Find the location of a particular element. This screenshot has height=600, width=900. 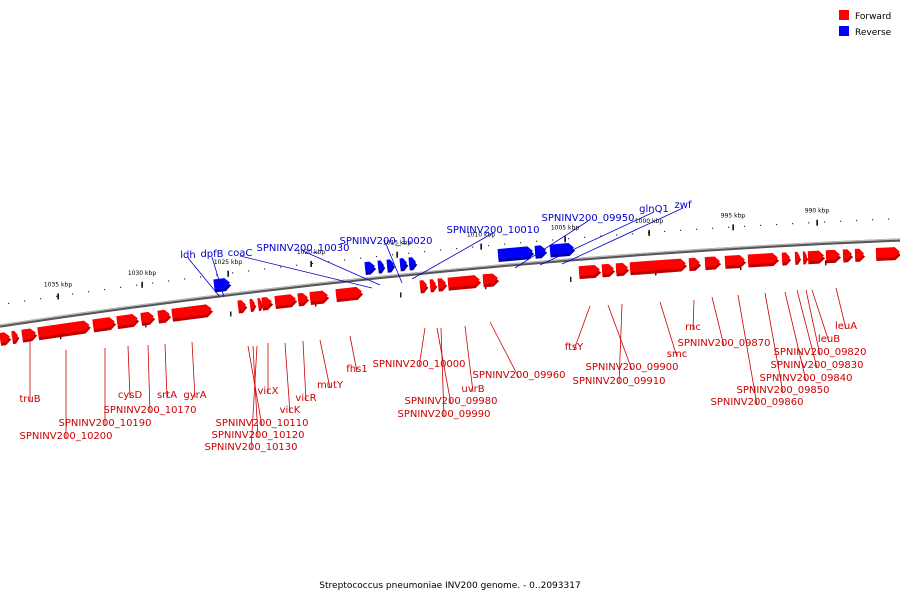

gene-label: truB is located at coordinates (29, 399).